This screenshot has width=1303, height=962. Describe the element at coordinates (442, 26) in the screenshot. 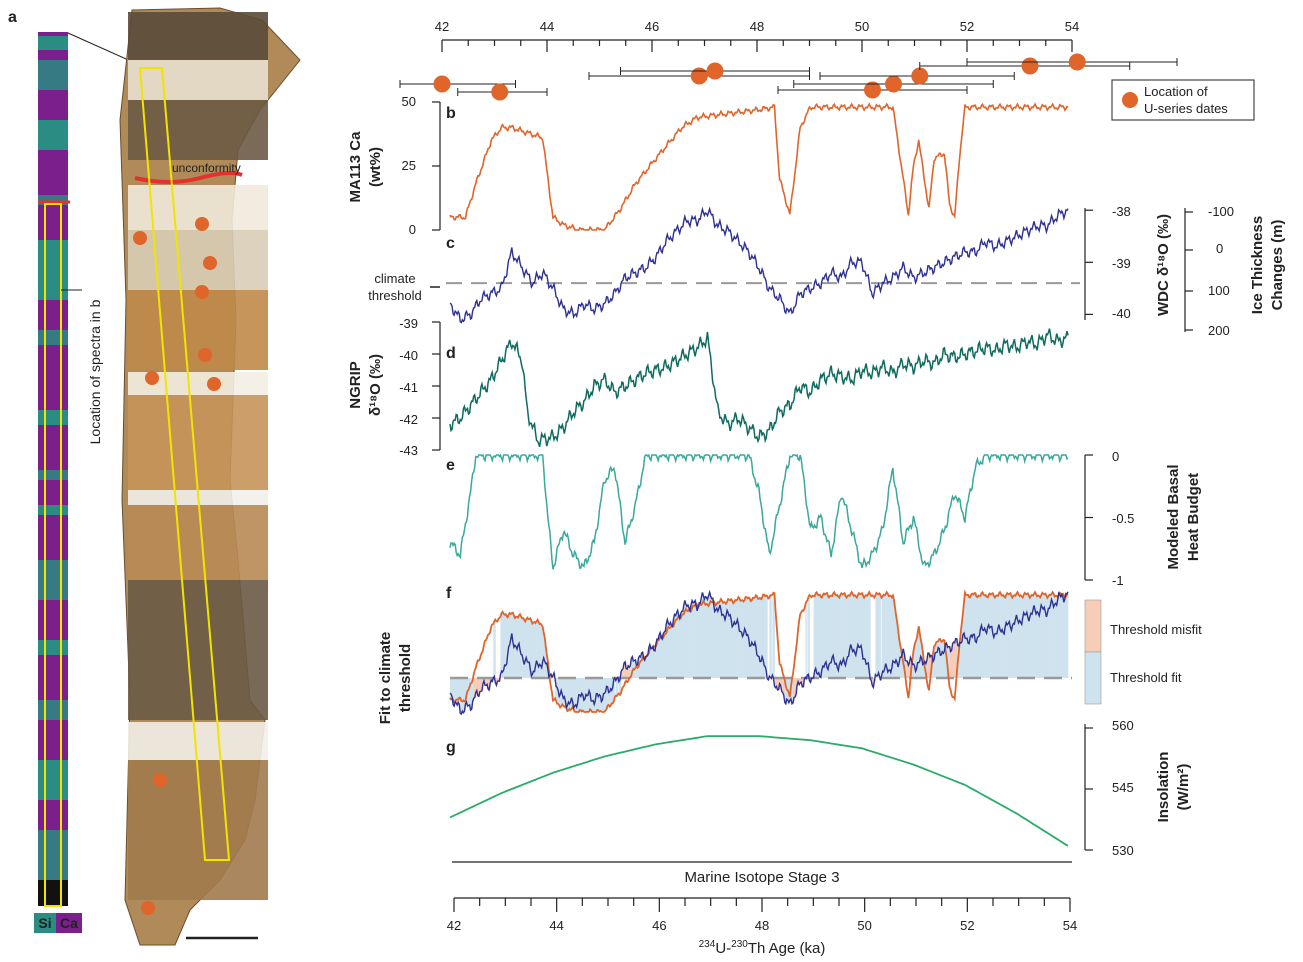

I see `top-tick-label: 42` at that location.